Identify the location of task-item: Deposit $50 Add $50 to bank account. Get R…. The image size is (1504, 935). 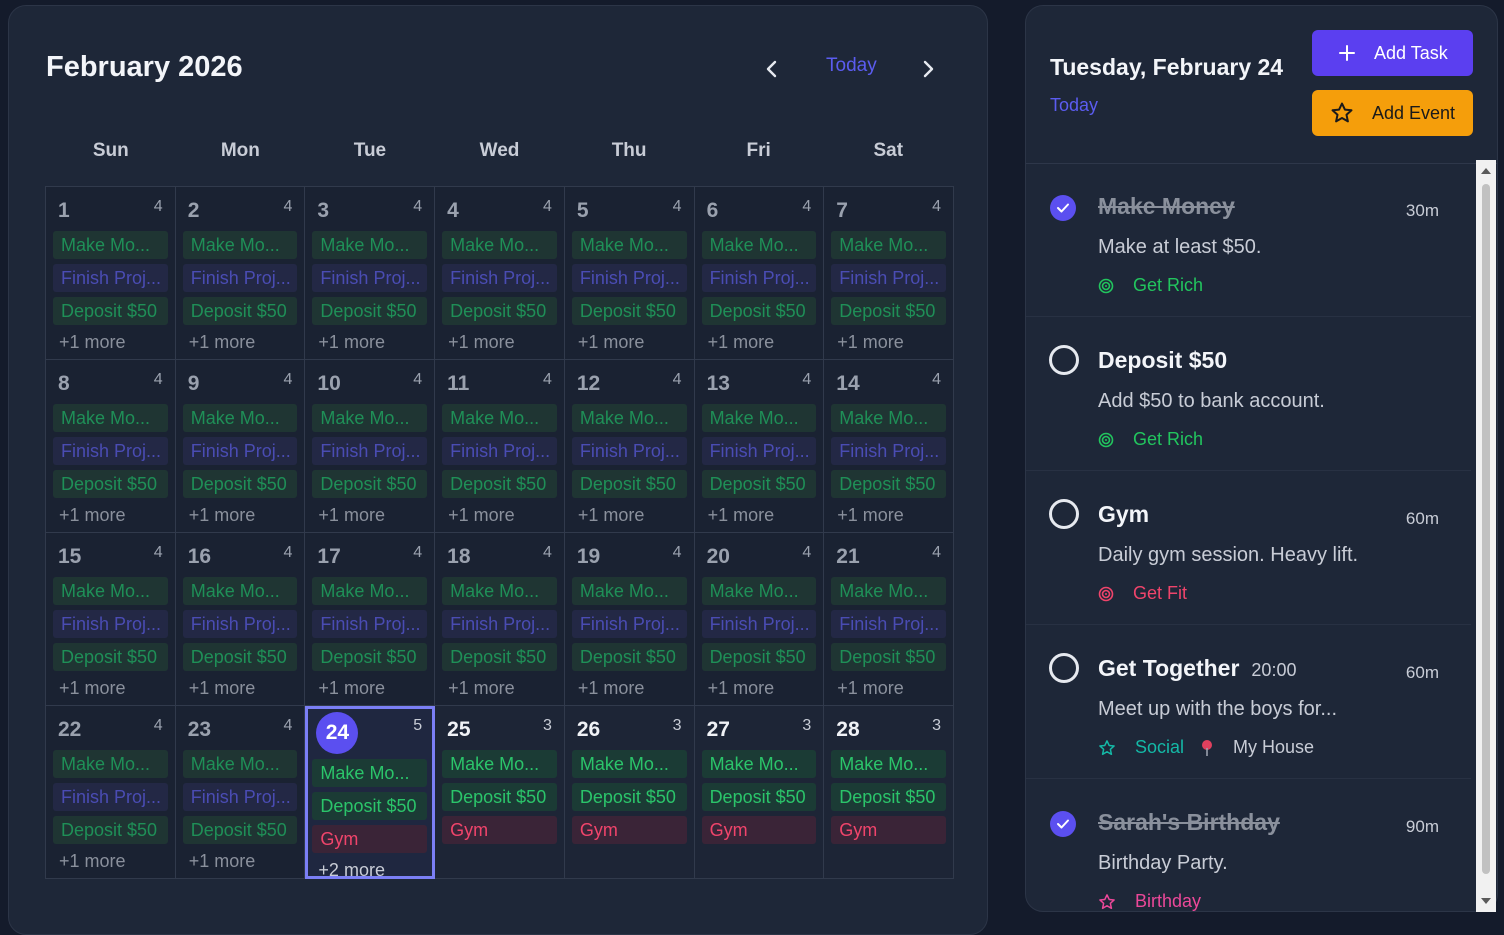
(1248, 395).